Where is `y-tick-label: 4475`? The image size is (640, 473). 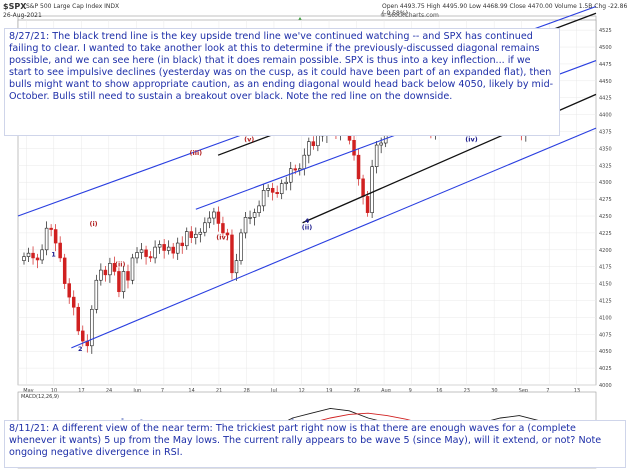 y-tick-label: 4475 is located at coordinates (605, 65).